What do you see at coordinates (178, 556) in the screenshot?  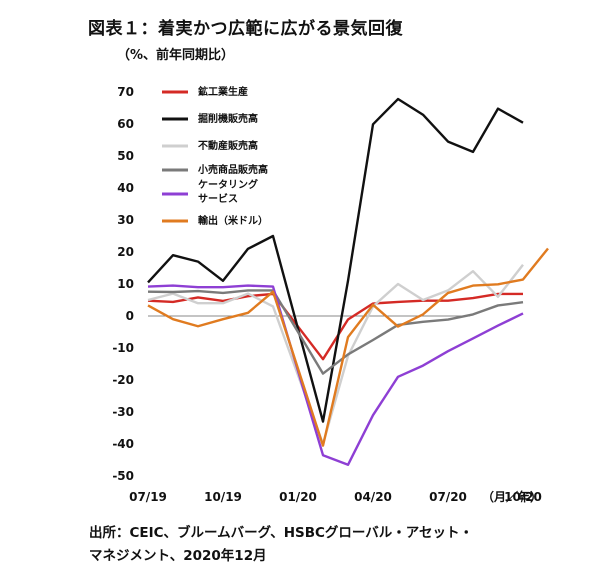 I see `source-line-2: マネジメント、2020年12月` at bounding box center [178, 556].